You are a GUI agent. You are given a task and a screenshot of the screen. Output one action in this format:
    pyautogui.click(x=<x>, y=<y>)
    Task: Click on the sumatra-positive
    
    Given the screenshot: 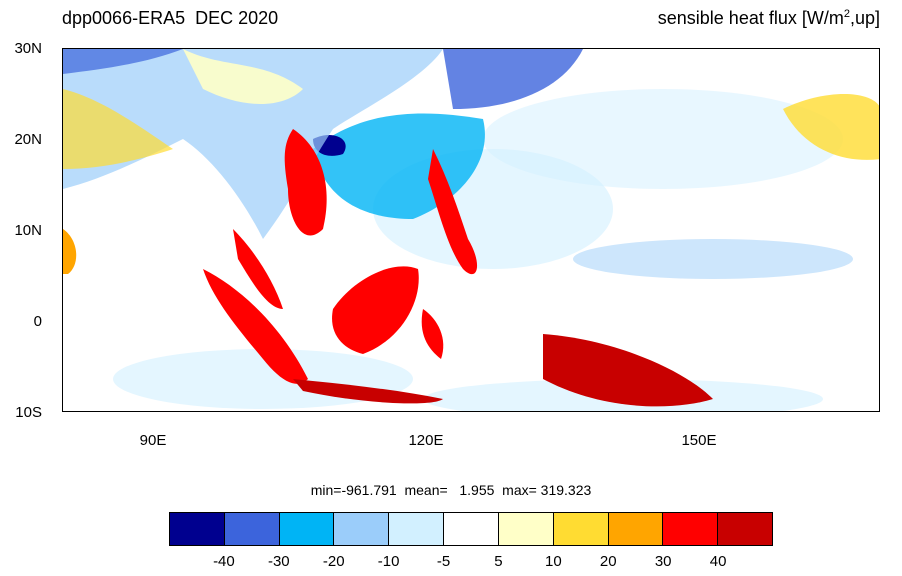 What is the action you would take?
    pyautogui.click(x=255, y=326)
    